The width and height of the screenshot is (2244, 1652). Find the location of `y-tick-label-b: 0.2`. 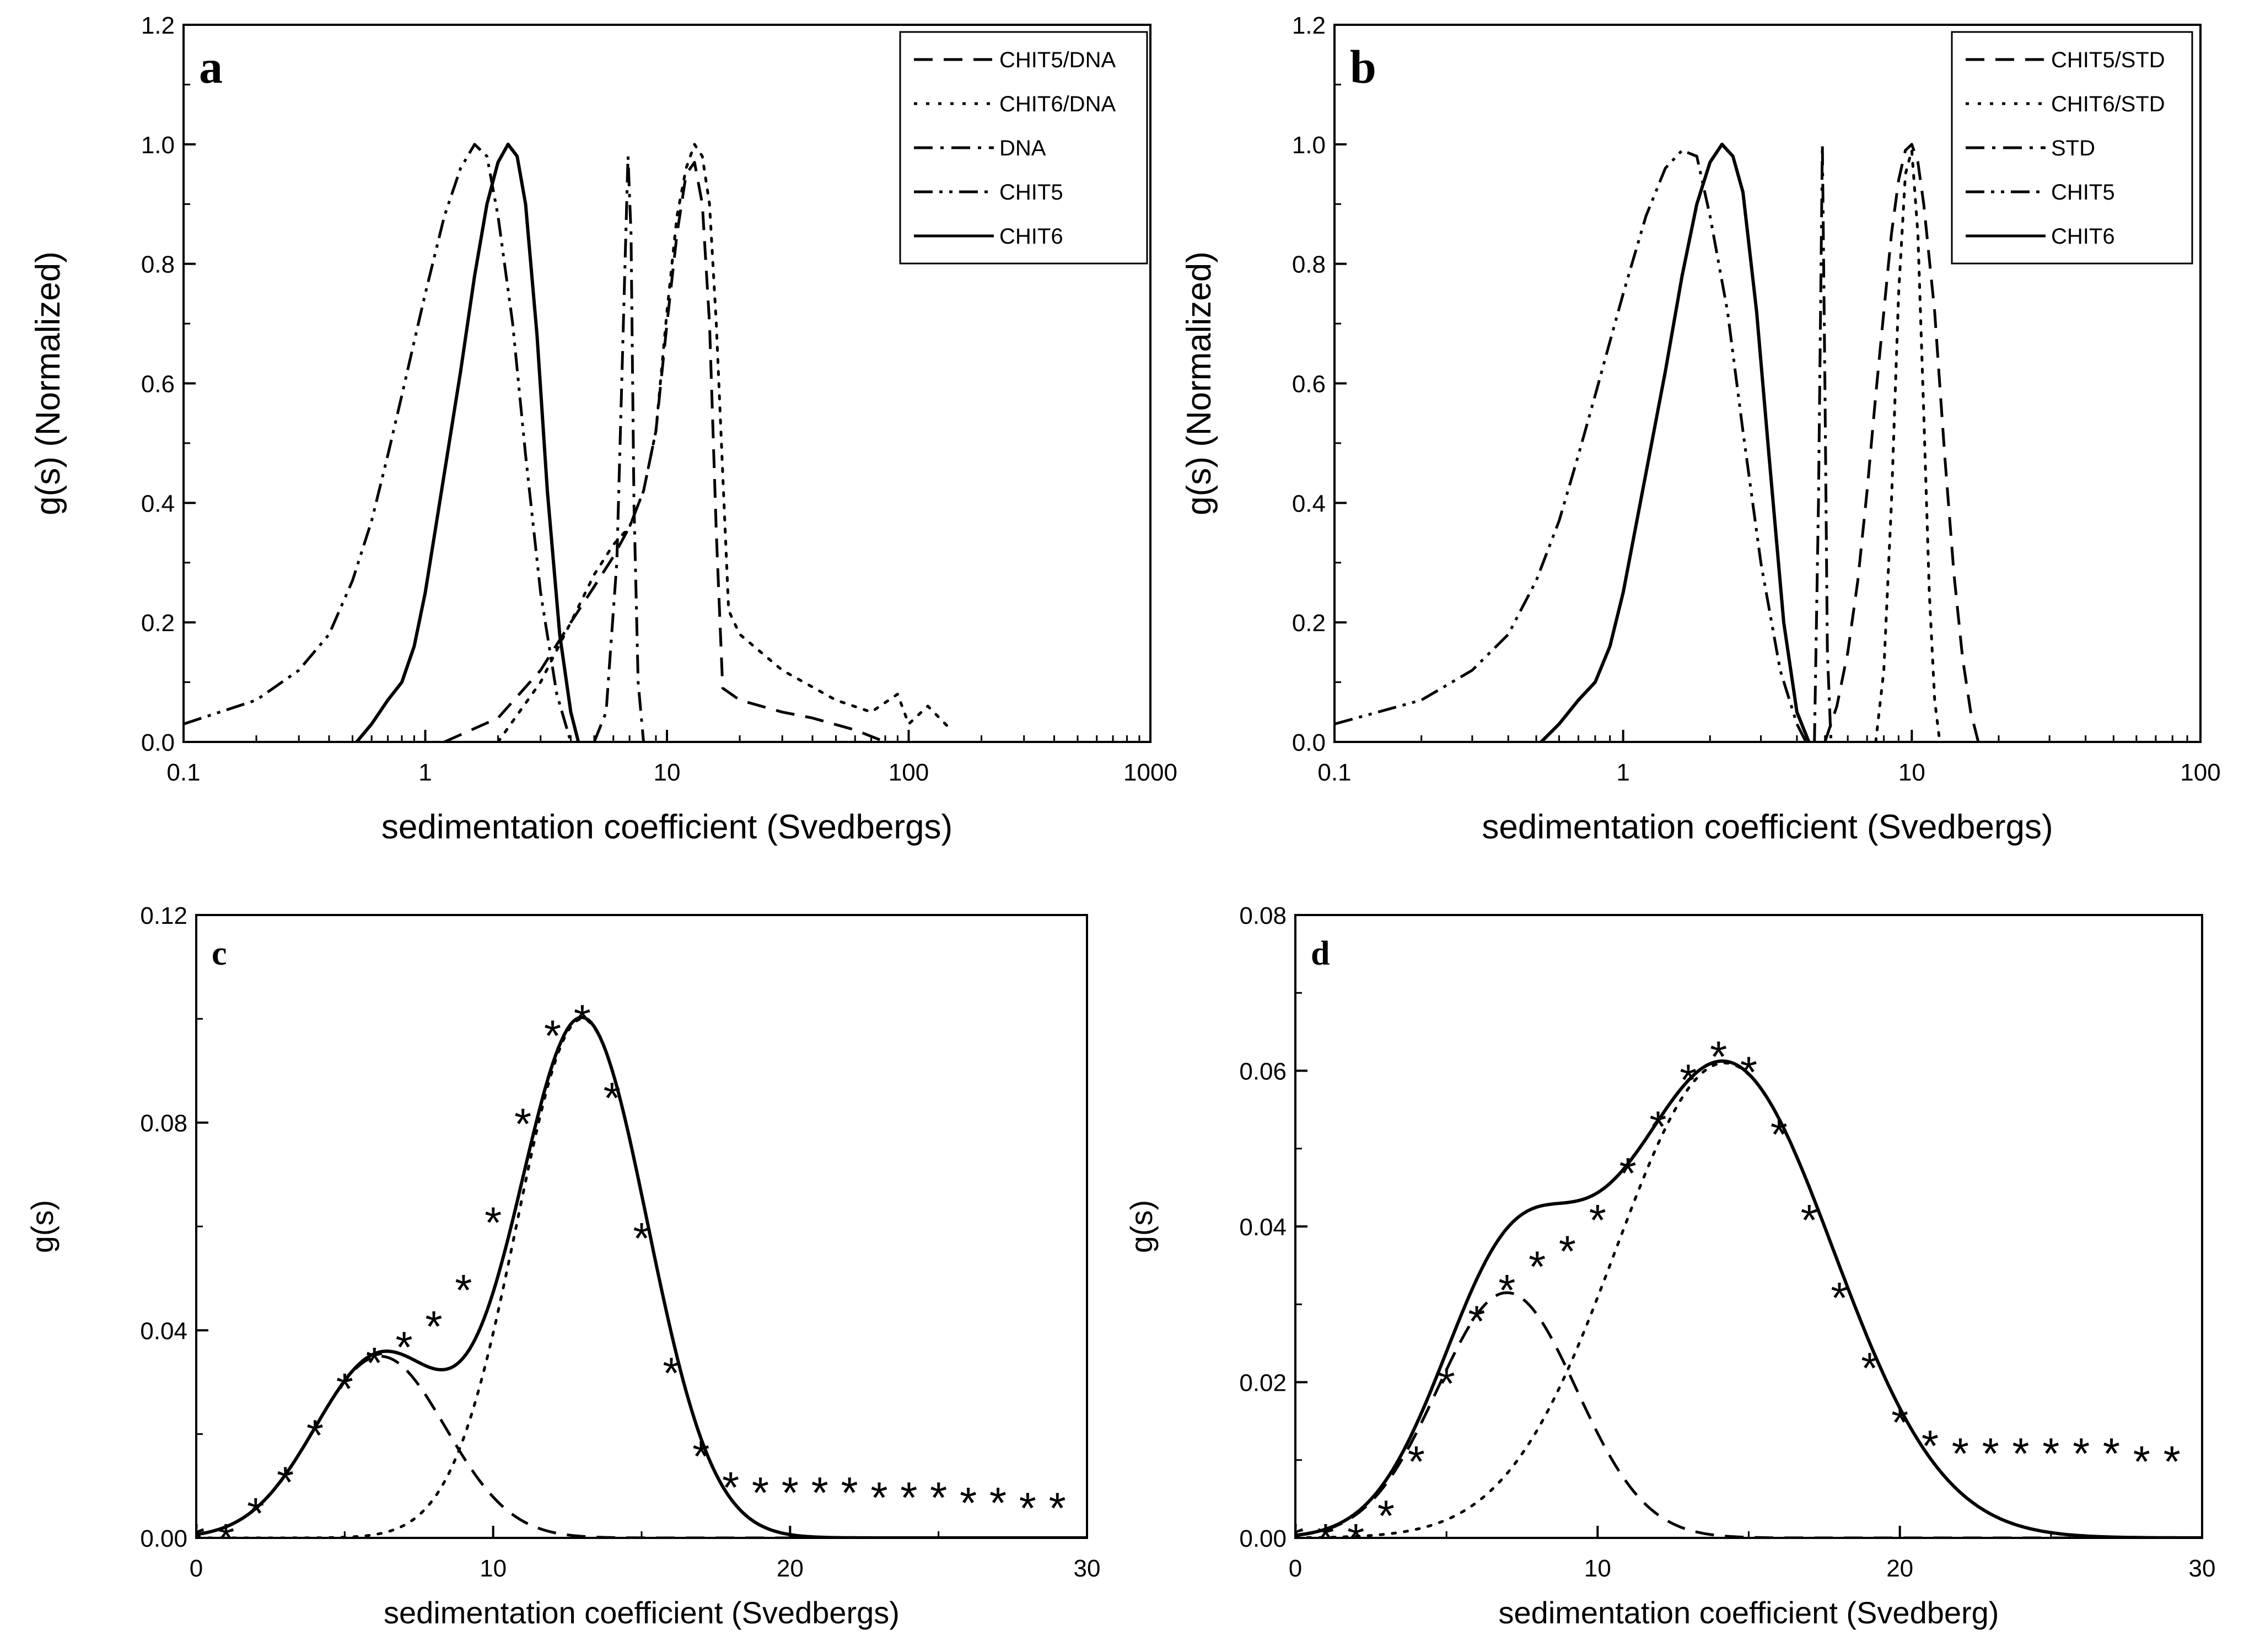

y-tick-label-b: 0.2 is located at coordinates (1309, 623).